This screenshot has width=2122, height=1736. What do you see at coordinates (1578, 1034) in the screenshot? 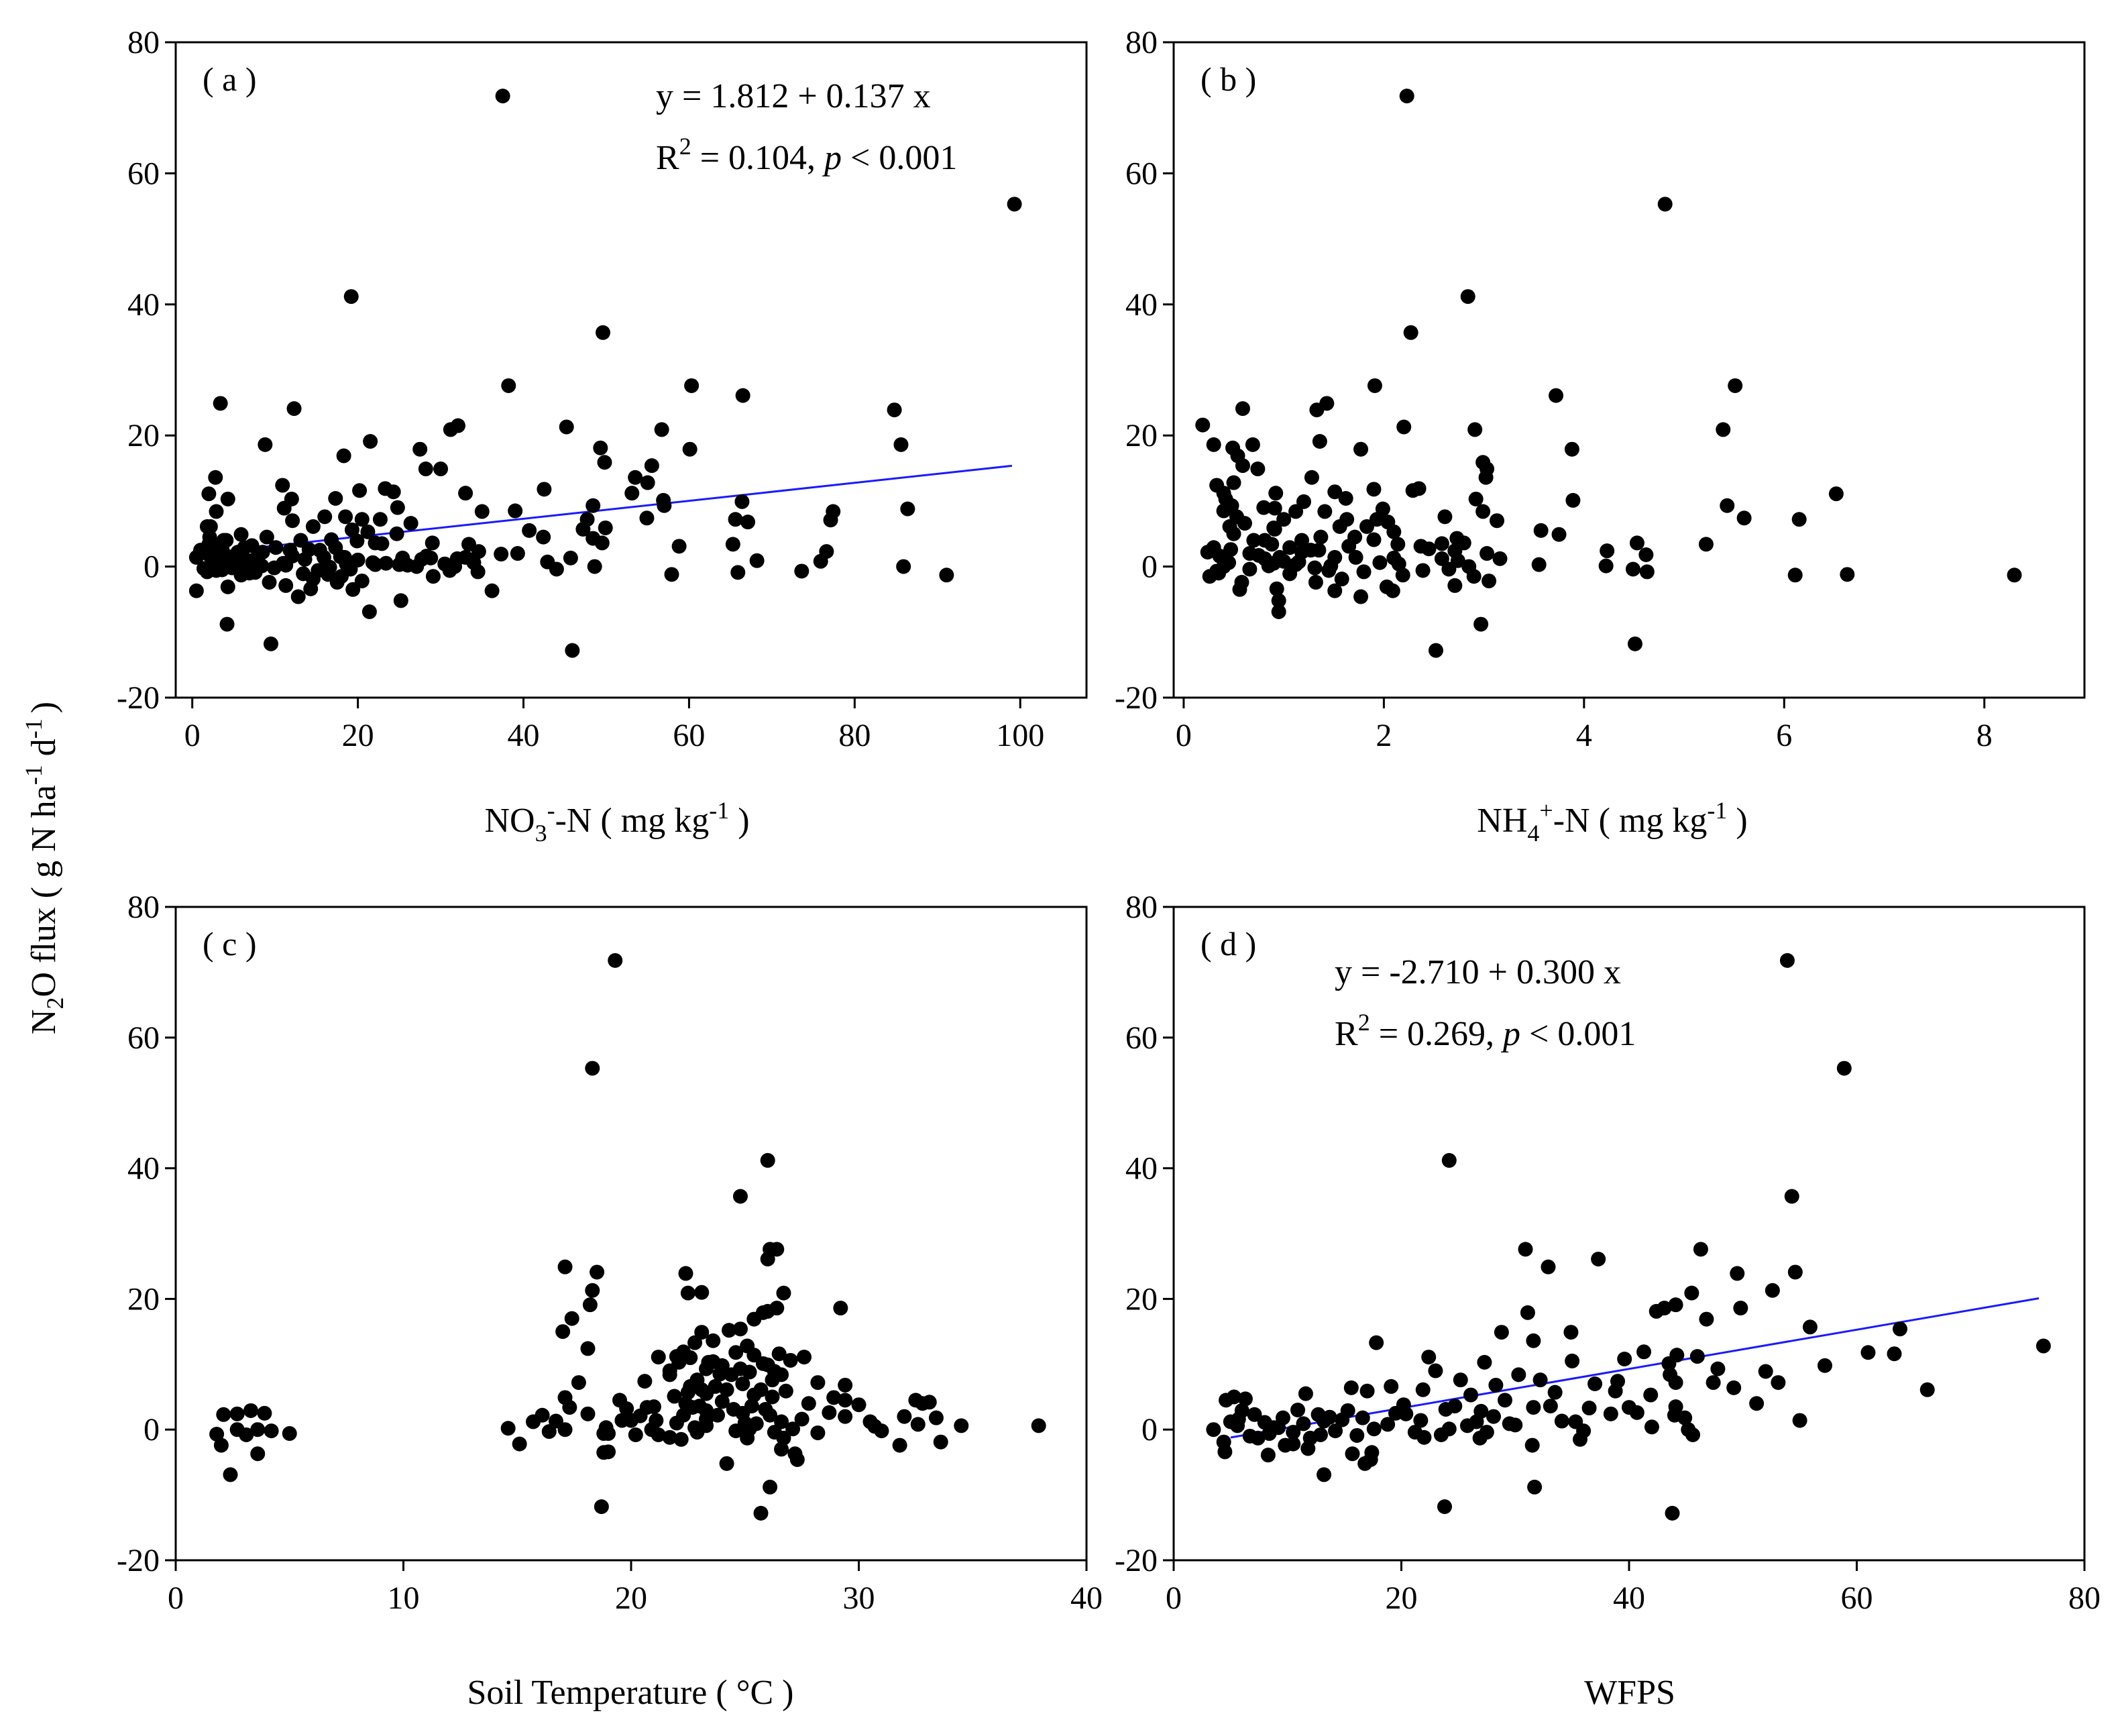
I see `p-value: < 0.001` at bounding box center [1578, 1034].